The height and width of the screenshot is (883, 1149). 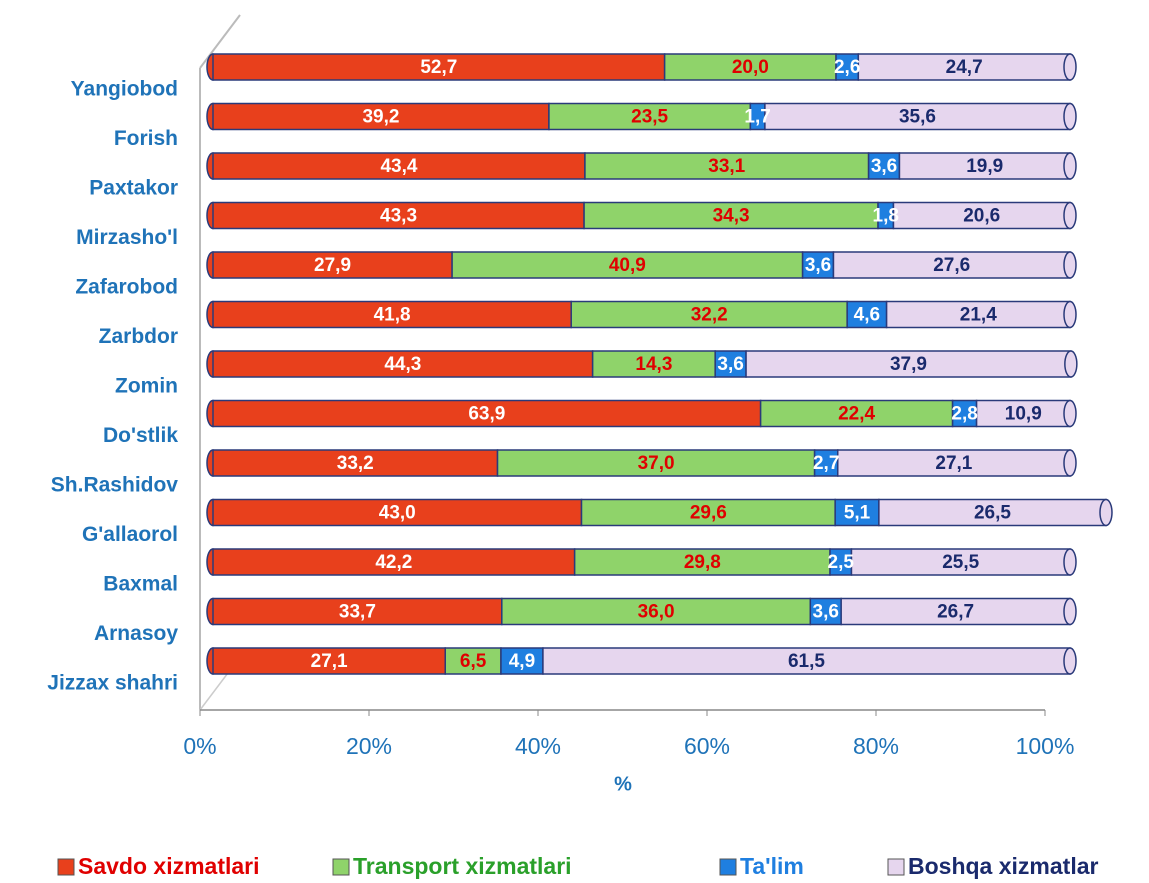 What do you see at coordinates (964, 414) in the screenshot?
I see `data-label: 2,8` at bounding box center [964, 414].